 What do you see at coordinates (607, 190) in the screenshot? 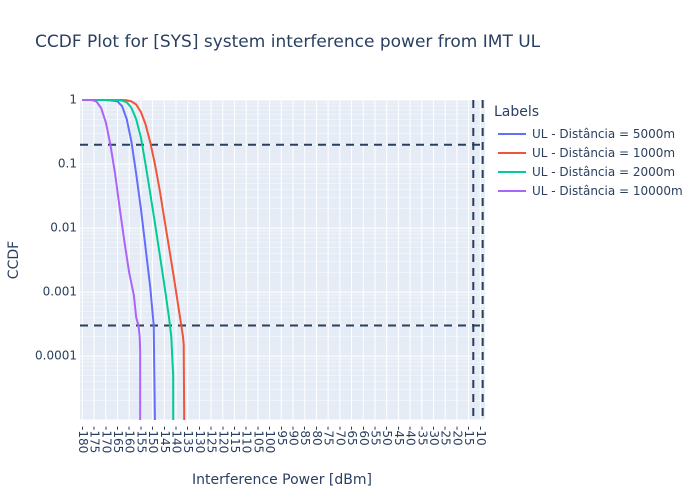
I see `legend-label: UL - Distância = 10000m` at bounding box center [607, 190].